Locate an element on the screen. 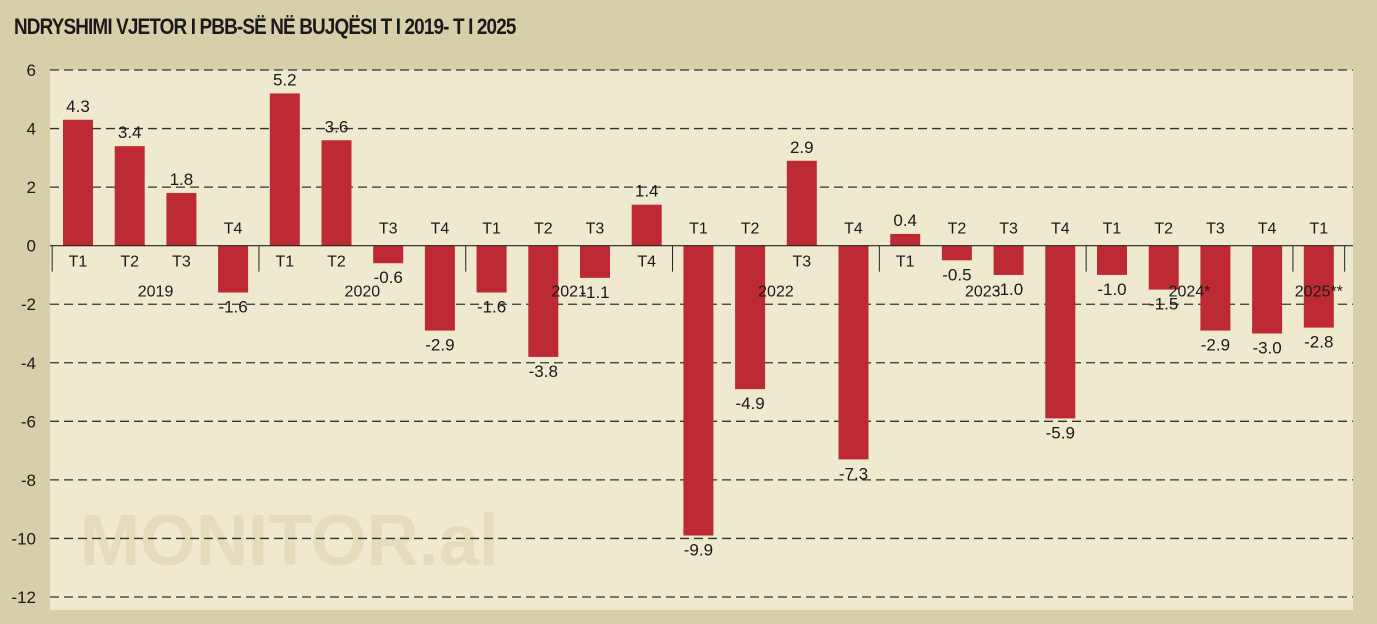  y-tick-label: 4 is located at coordinates (31, 129).